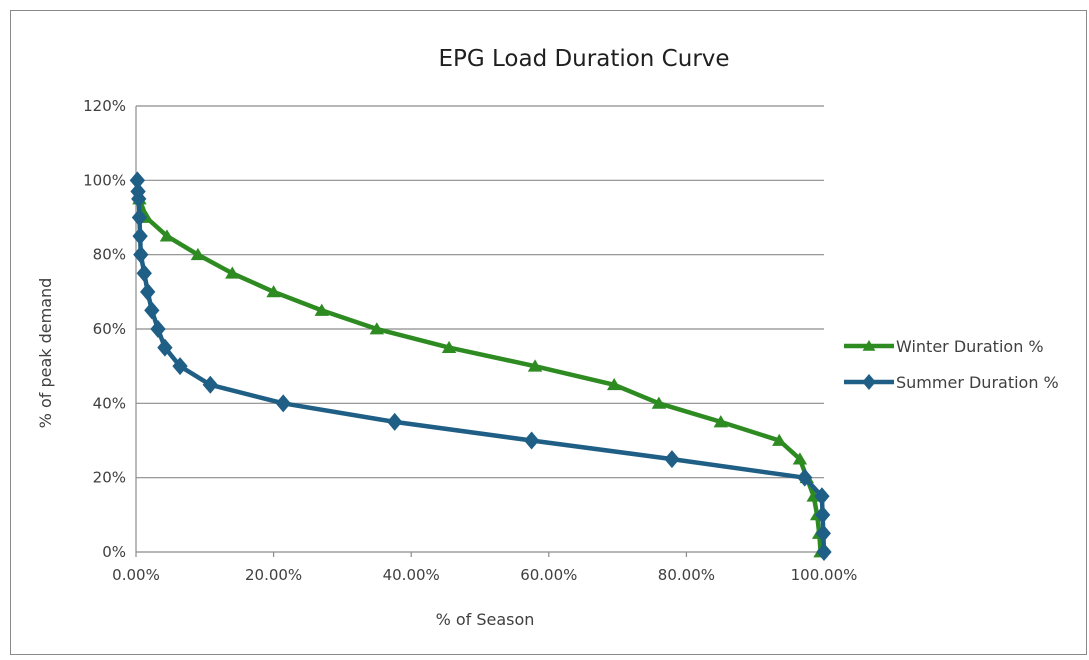  What do you see at coordinates (104, 106) in the screenshot?
I see `y-tick-label: 120%` at bounding box center [104, 106].